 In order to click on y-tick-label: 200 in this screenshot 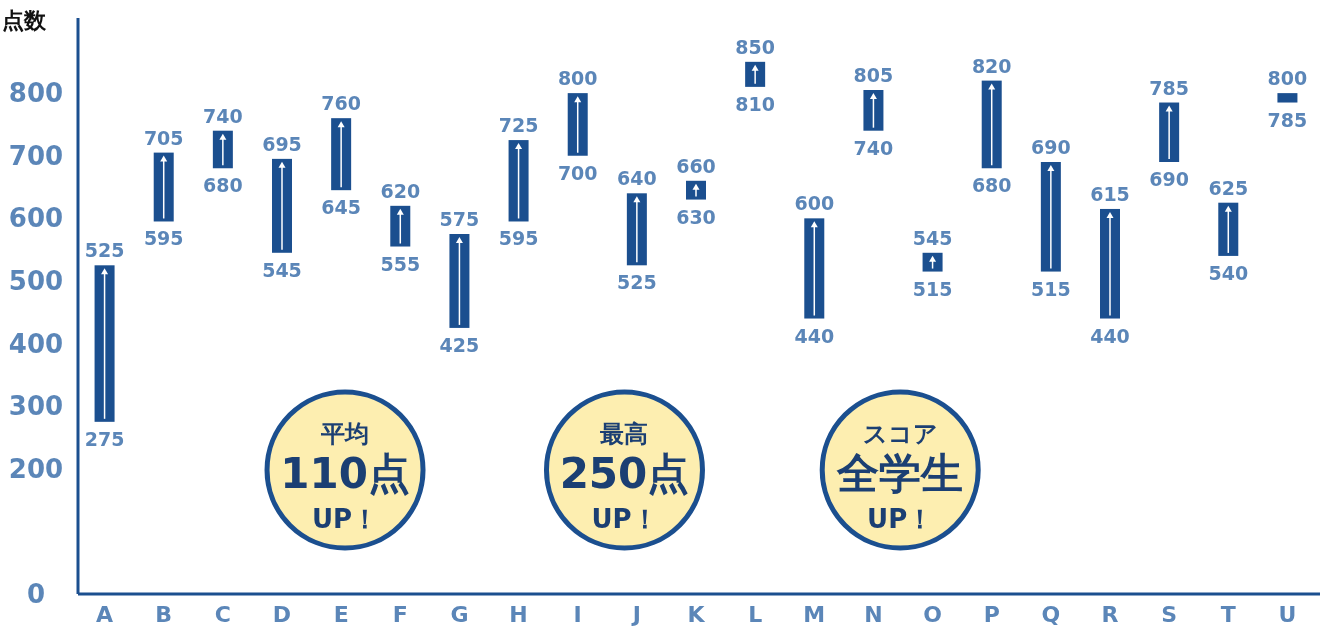, I will do `click(36, 468)`.